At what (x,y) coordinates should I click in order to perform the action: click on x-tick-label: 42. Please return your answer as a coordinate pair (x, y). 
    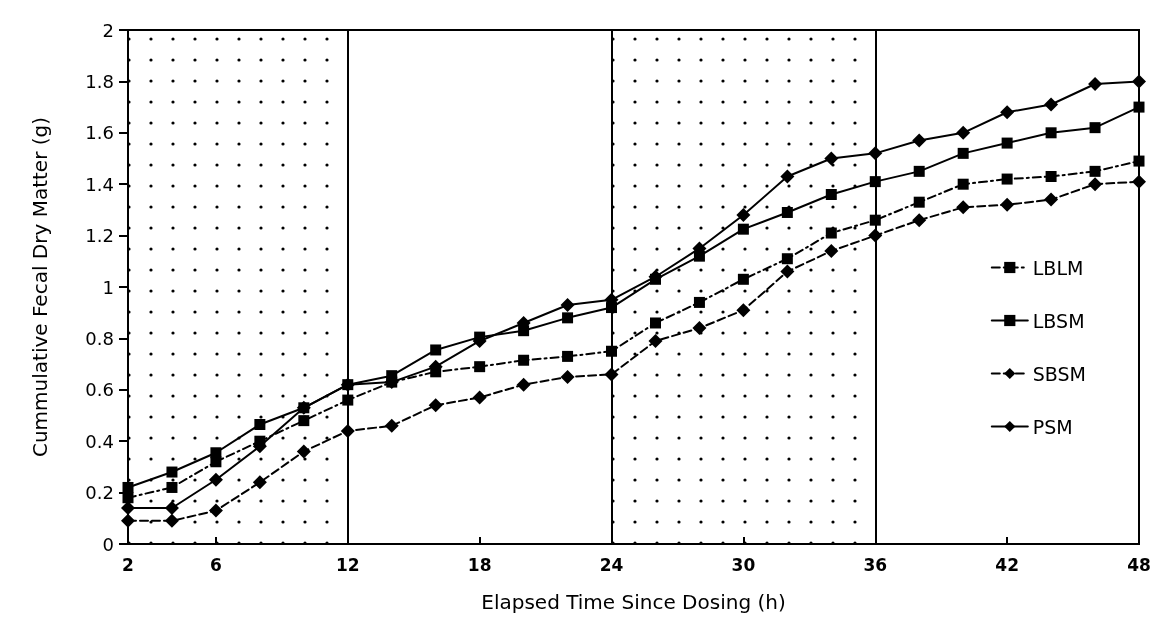
    Looking at the image, I should click on (1007, 564).